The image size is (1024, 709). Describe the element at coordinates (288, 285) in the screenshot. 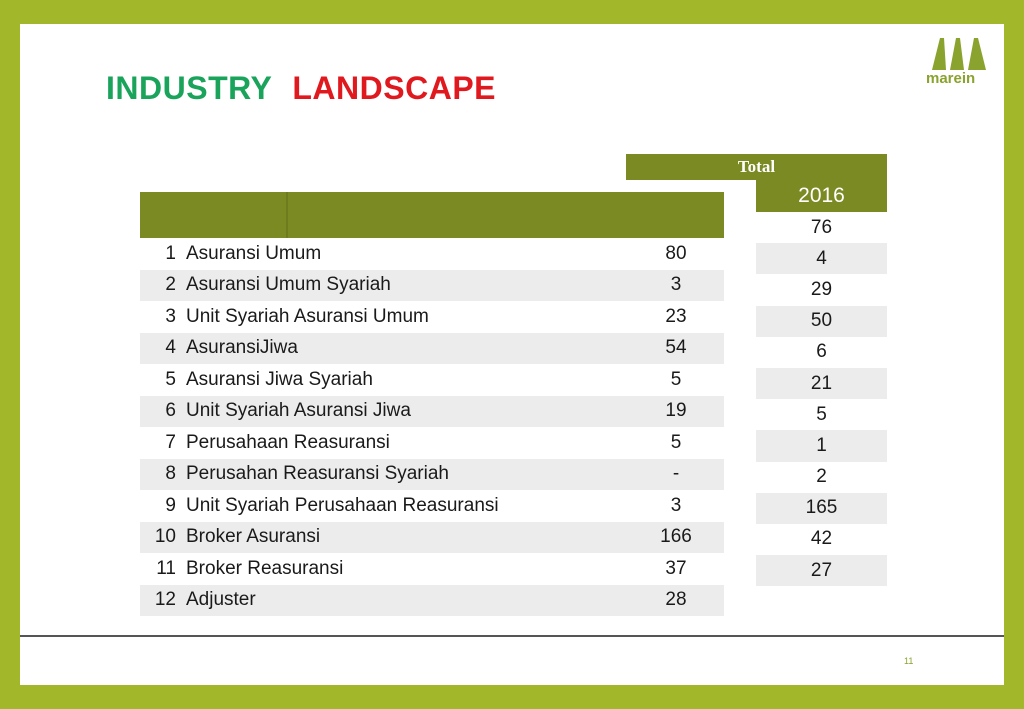

I see `row-name: Asuransi Umum Syariah` at that location.